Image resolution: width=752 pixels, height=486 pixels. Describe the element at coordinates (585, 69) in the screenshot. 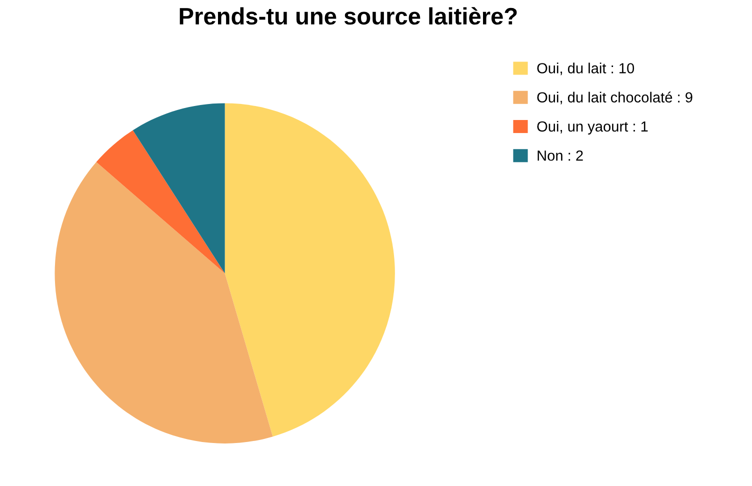

I see `legend-label: Oui, du lait : 10` at that location.